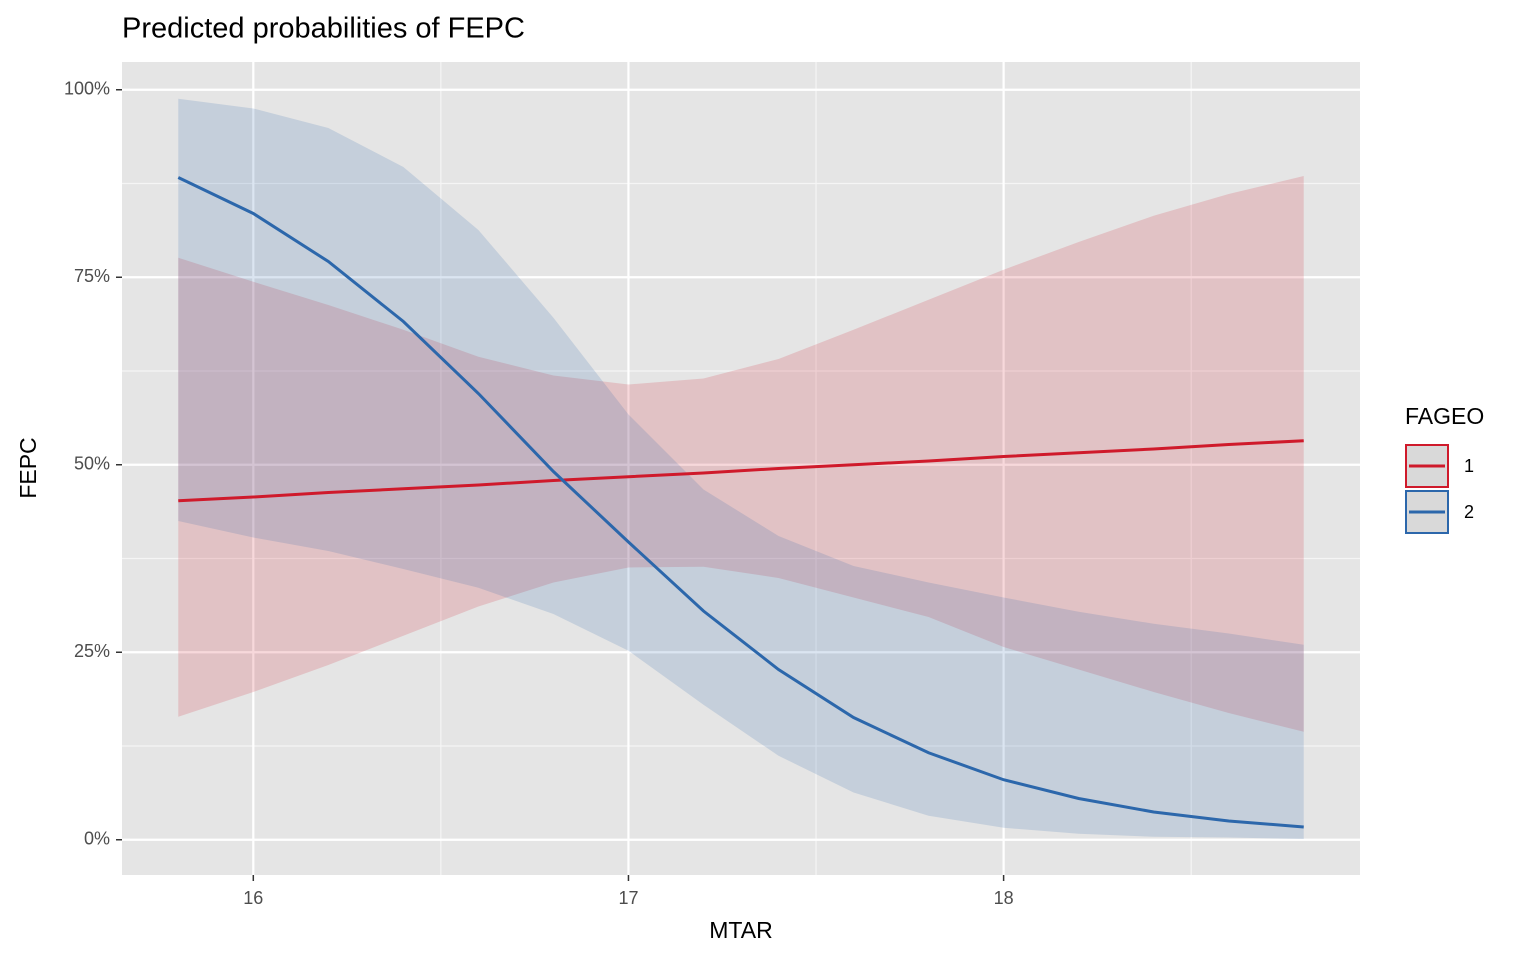 This screenshot has height=960, width=1536. What do you see at coordinates (28, 467) in the screenshot?
I see `y-axis-title: FEPC` at bounding box center [28, 467].